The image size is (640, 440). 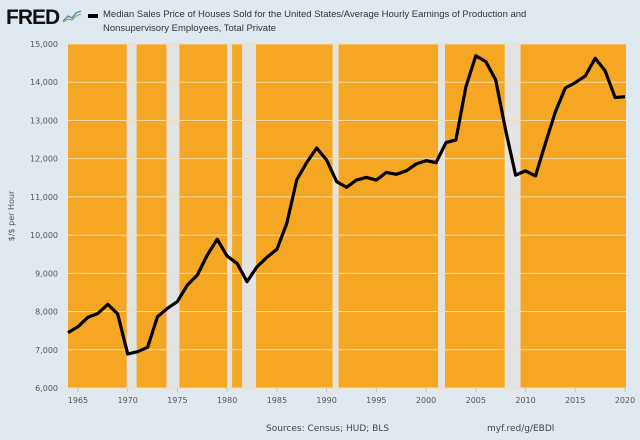 What do you see at coordinates (521, 429) in the screenshot?
I see `short-url-link: myf.red/g/EBDl` at bounding box center [521, 429].